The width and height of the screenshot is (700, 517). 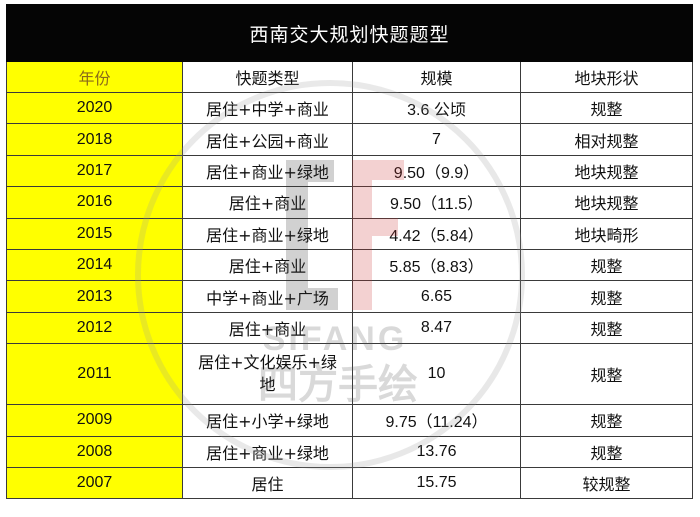 I want to click on cell-size: 9.75（11.24）, so click(x=436, y=420).